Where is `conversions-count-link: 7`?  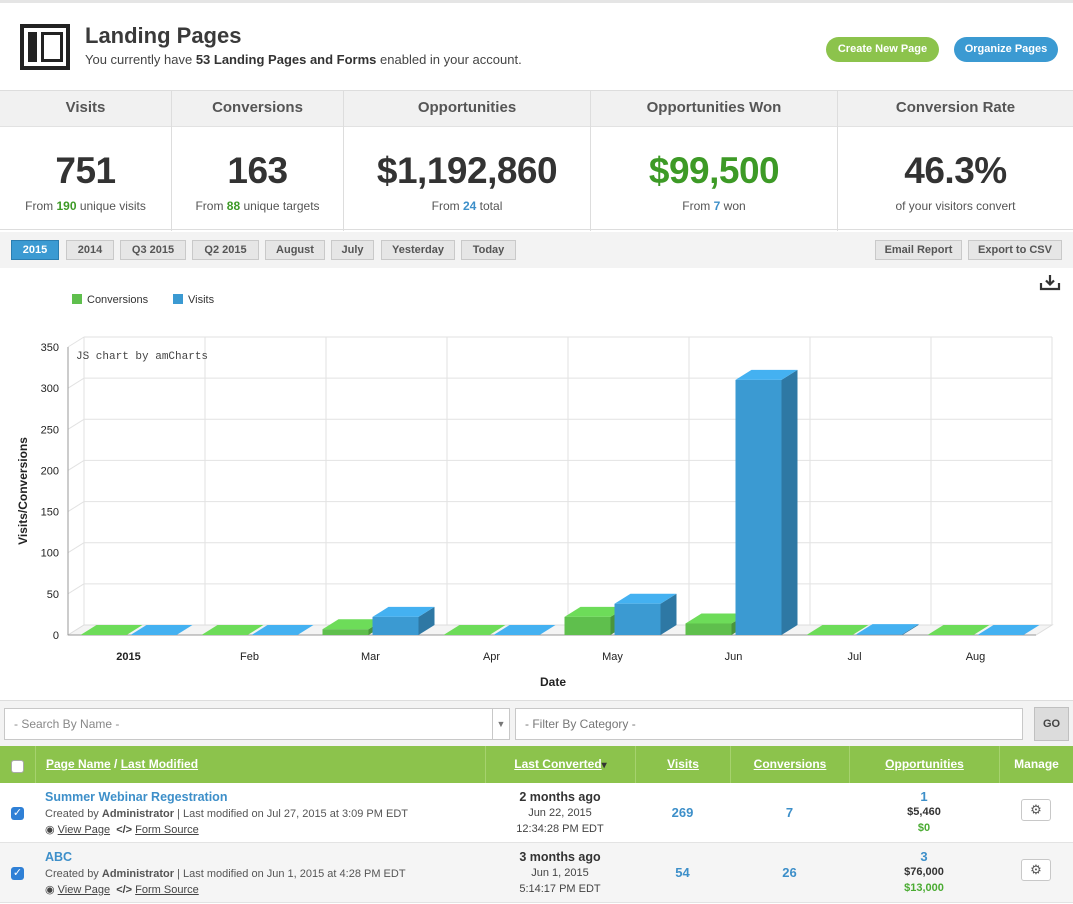
conversions-count-link: 7 is located at coordinates (789, 812).